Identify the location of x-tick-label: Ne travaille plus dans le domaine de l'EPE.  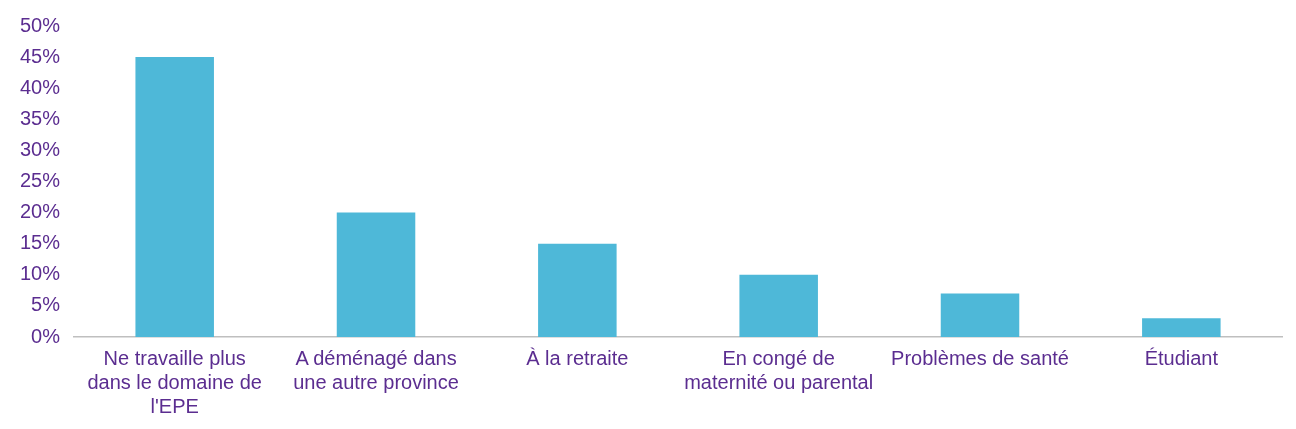
(174, 381).